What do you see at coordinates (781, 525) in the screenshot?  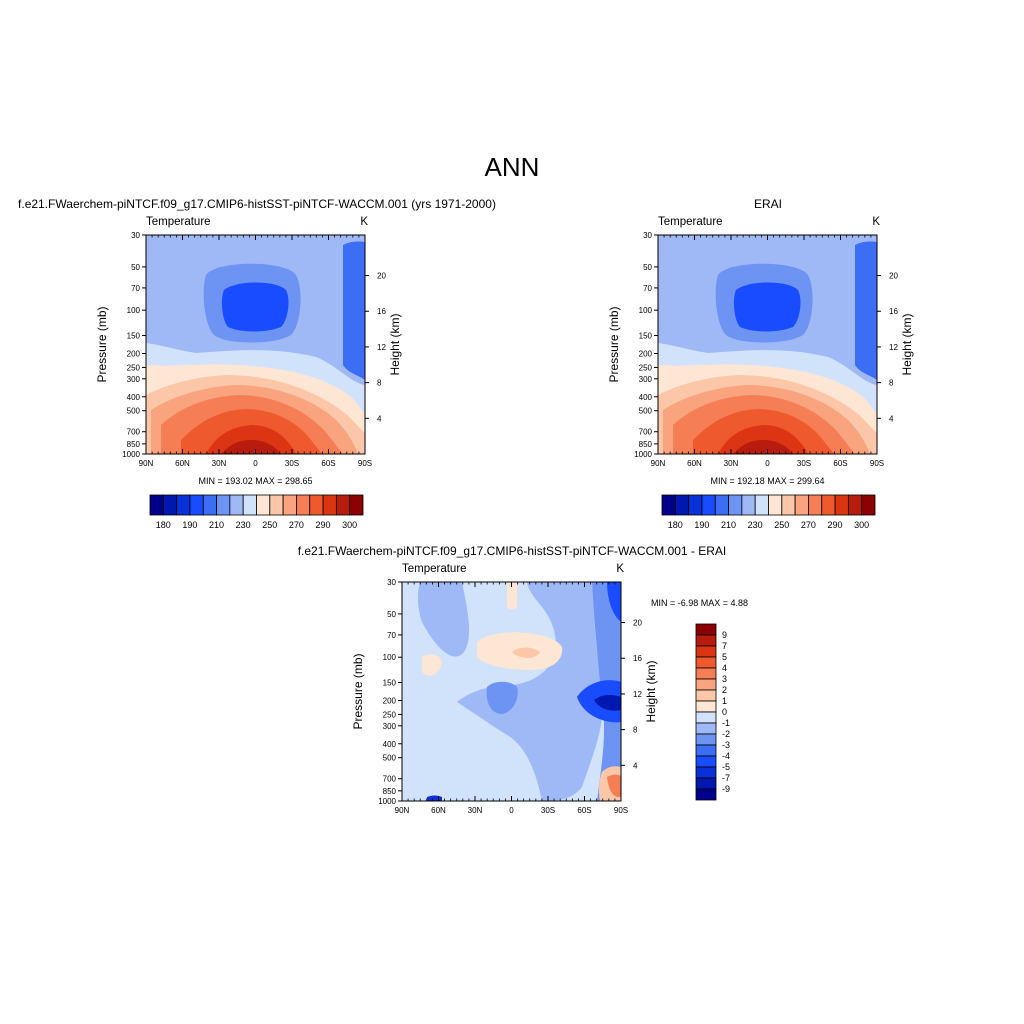 I see `colorbar-label: 250` at bounding box center [781, 525].